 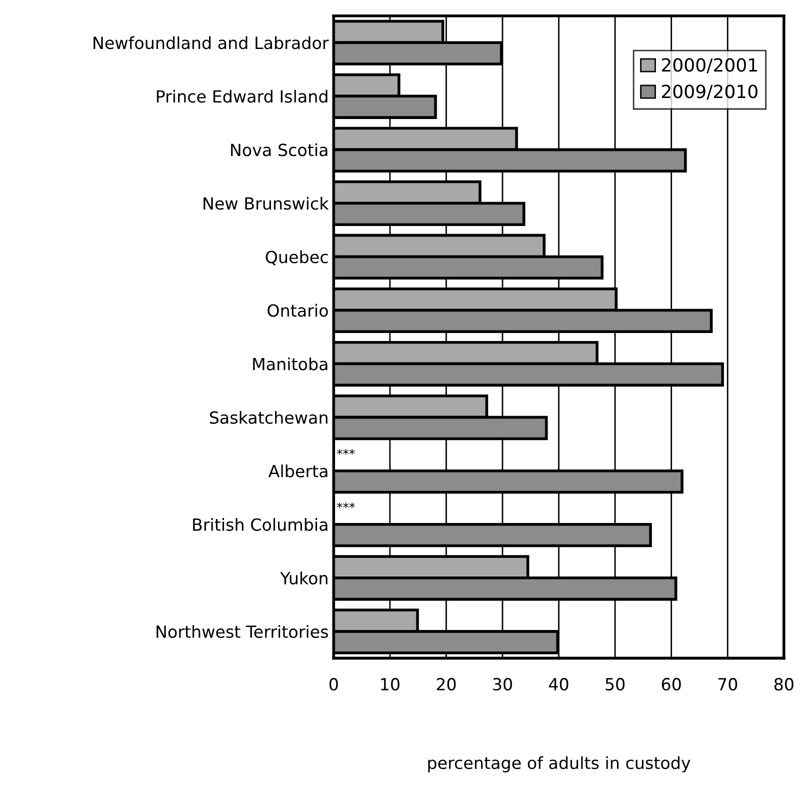 I want to click on y-tick-label: Newfoundland and Labrador, so click(x=211, y=43).